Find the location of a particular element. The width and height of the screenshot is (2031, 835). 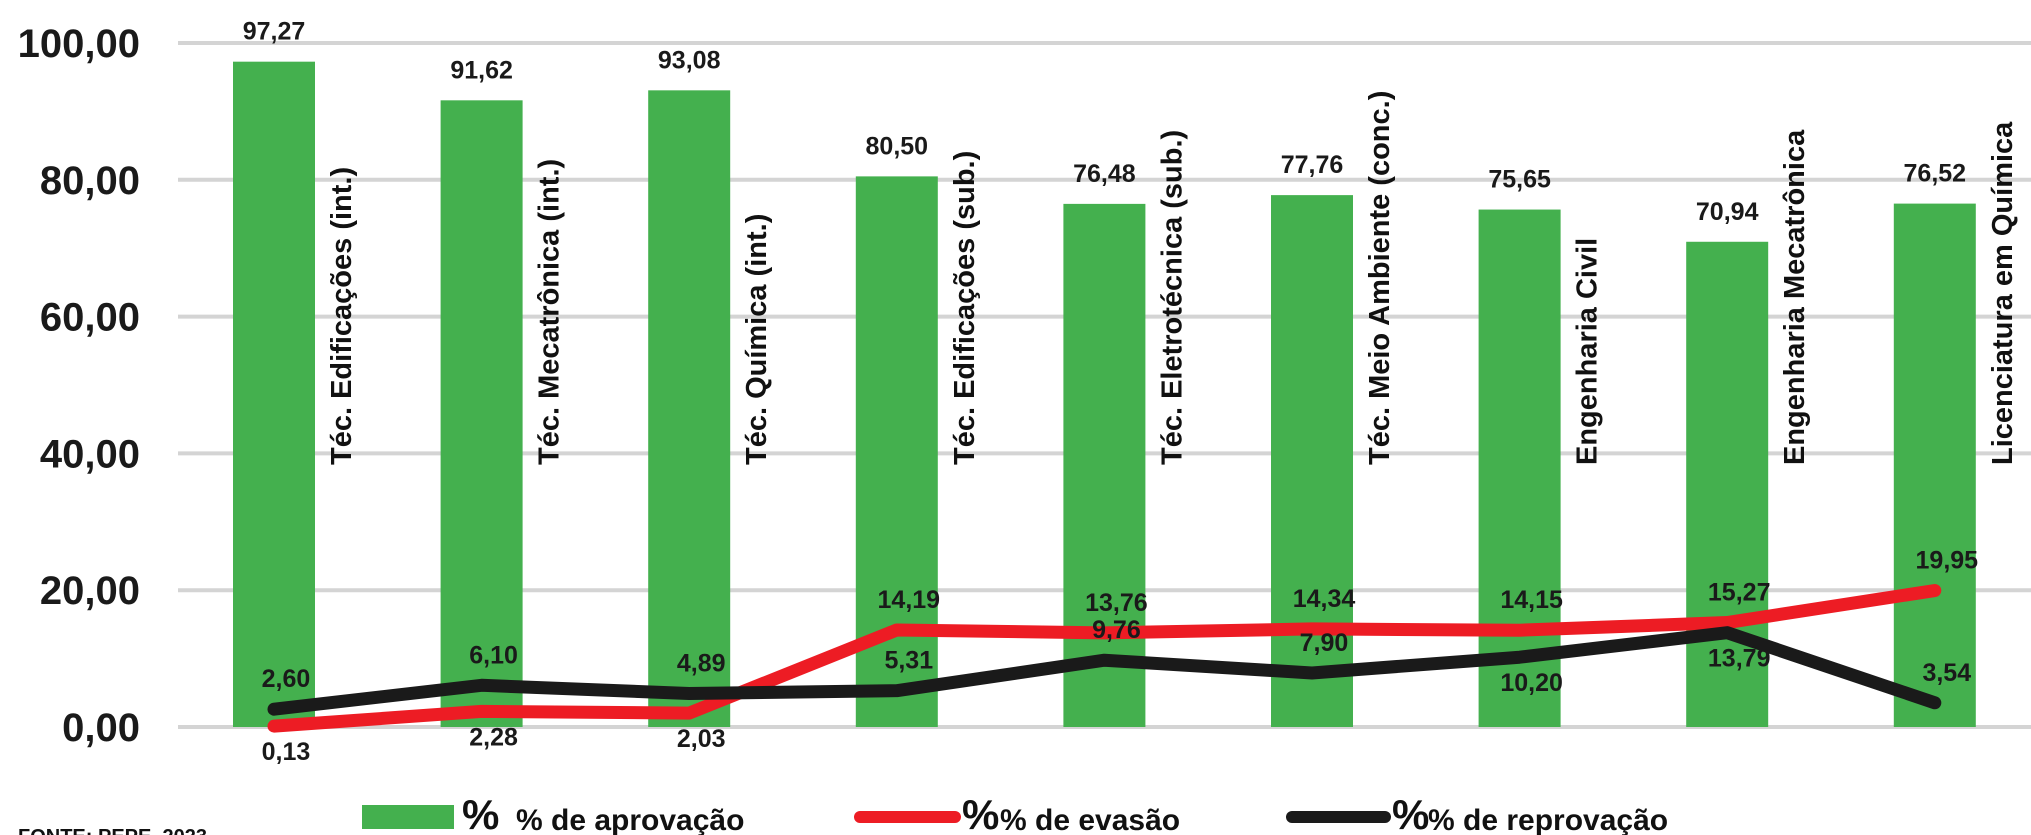

category-label: Téc. Edificações (sub.) is located at coordinates (965, 308).